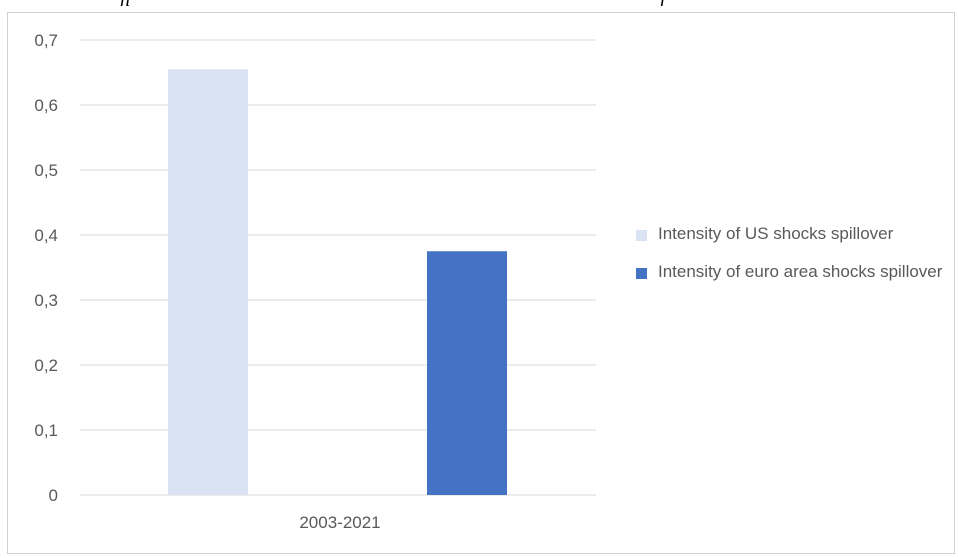 This screenshot has height=558, width=958. I want to click on y-tick-label: 0,5, so click(46, 170).